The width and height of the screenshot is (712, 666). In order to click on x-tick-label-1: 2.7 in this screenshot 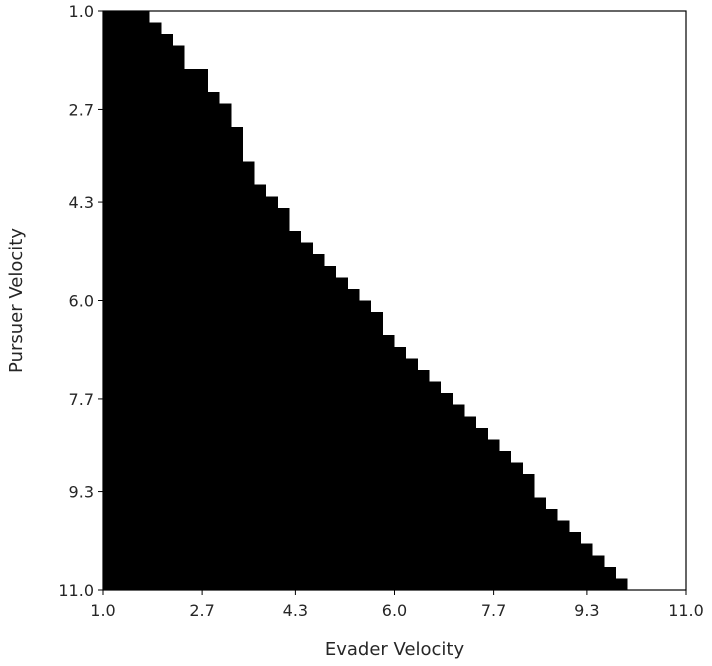, I will do `click(201, 610)`.